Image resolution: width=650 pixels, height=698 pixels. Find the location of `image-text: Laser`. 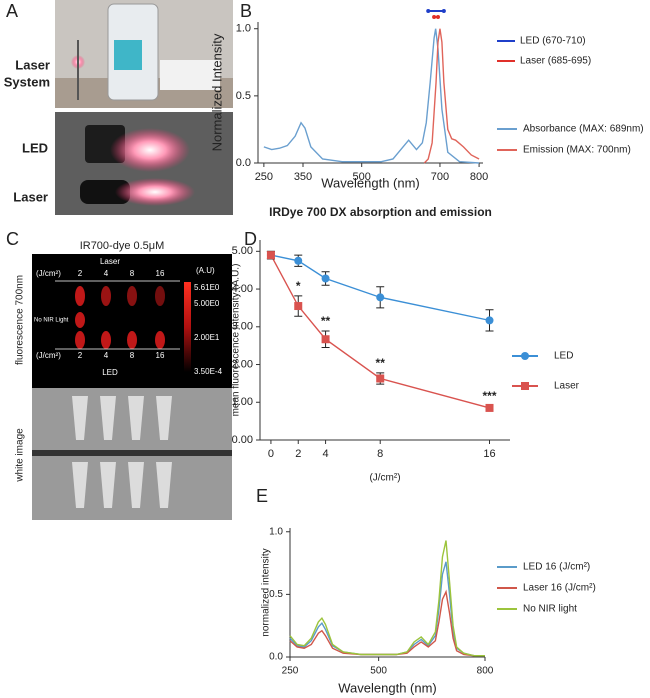

image-text: Laser is located at coordinates (110, 261).